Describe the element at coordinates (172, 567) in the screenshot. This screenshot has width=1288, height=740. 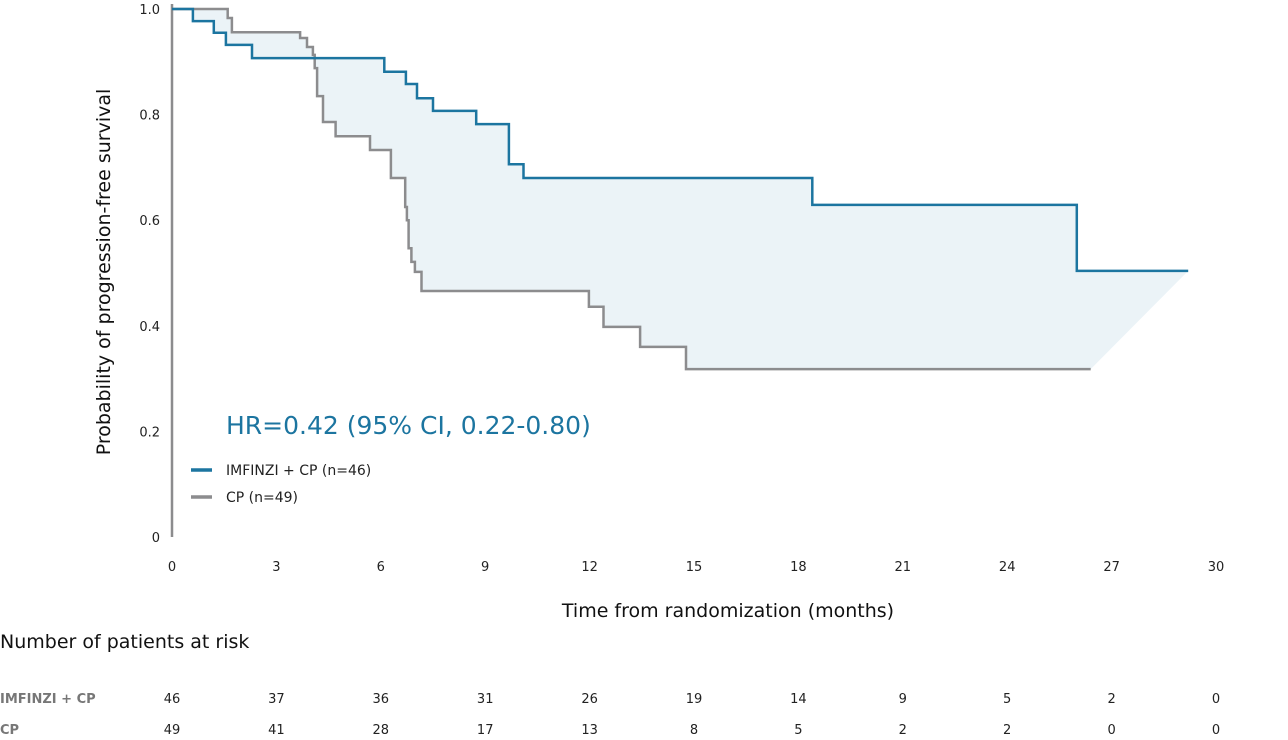
I see `x-tick-label: 0` at that location.